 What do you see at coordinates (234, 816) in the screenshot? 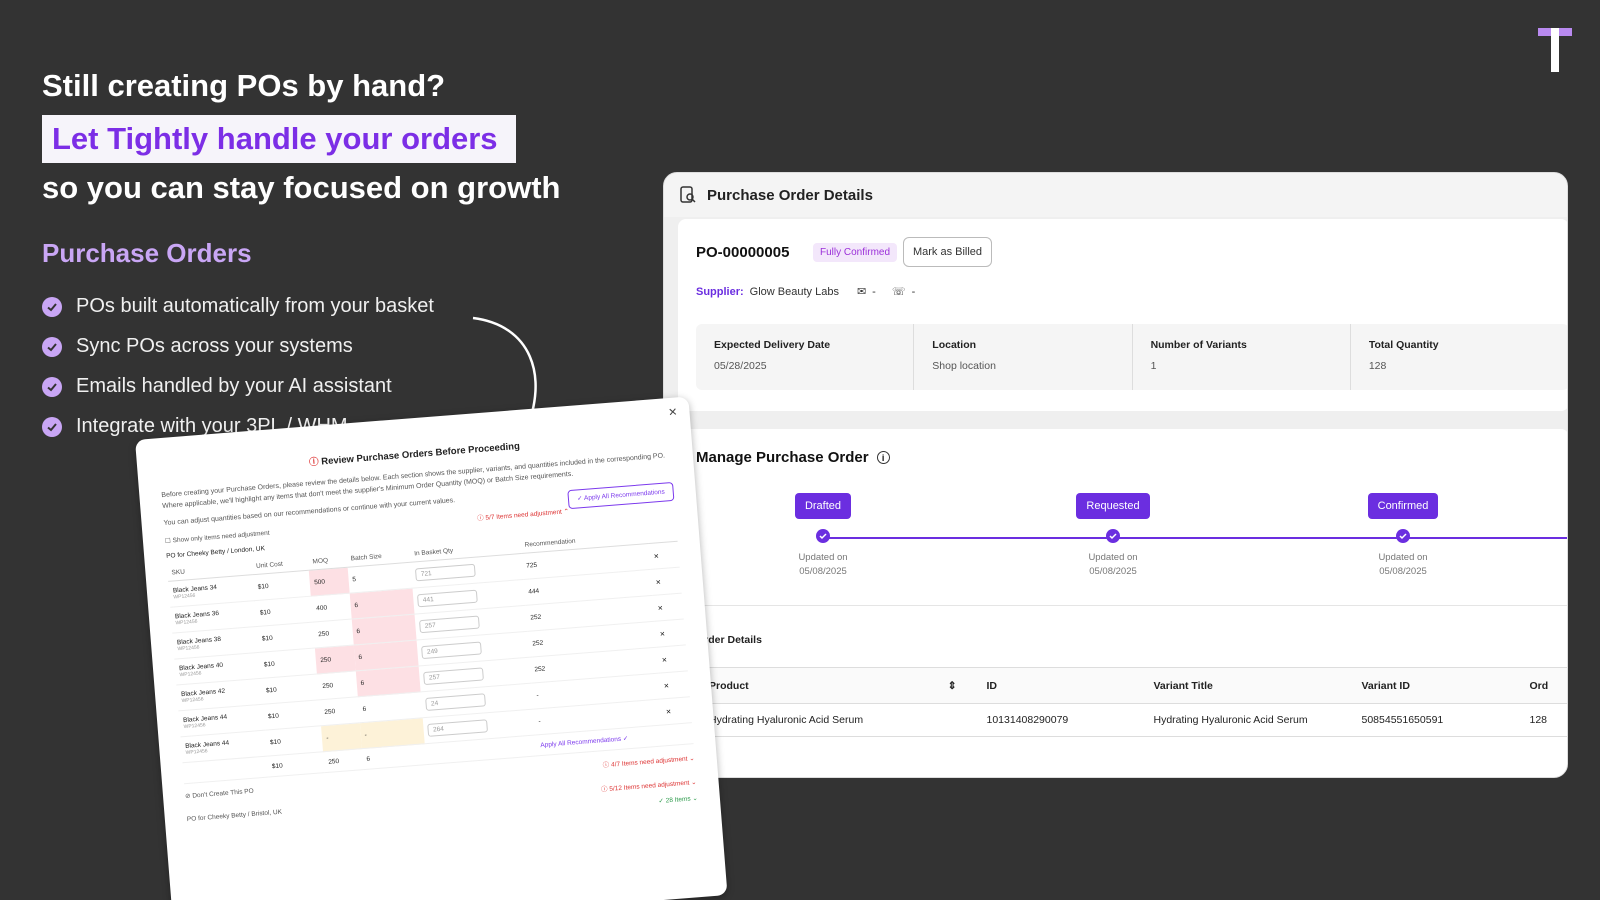
I see `po-for-label-2: PO for Cheeky Betty / Bristol, UK` at bounding box center [234, 816].